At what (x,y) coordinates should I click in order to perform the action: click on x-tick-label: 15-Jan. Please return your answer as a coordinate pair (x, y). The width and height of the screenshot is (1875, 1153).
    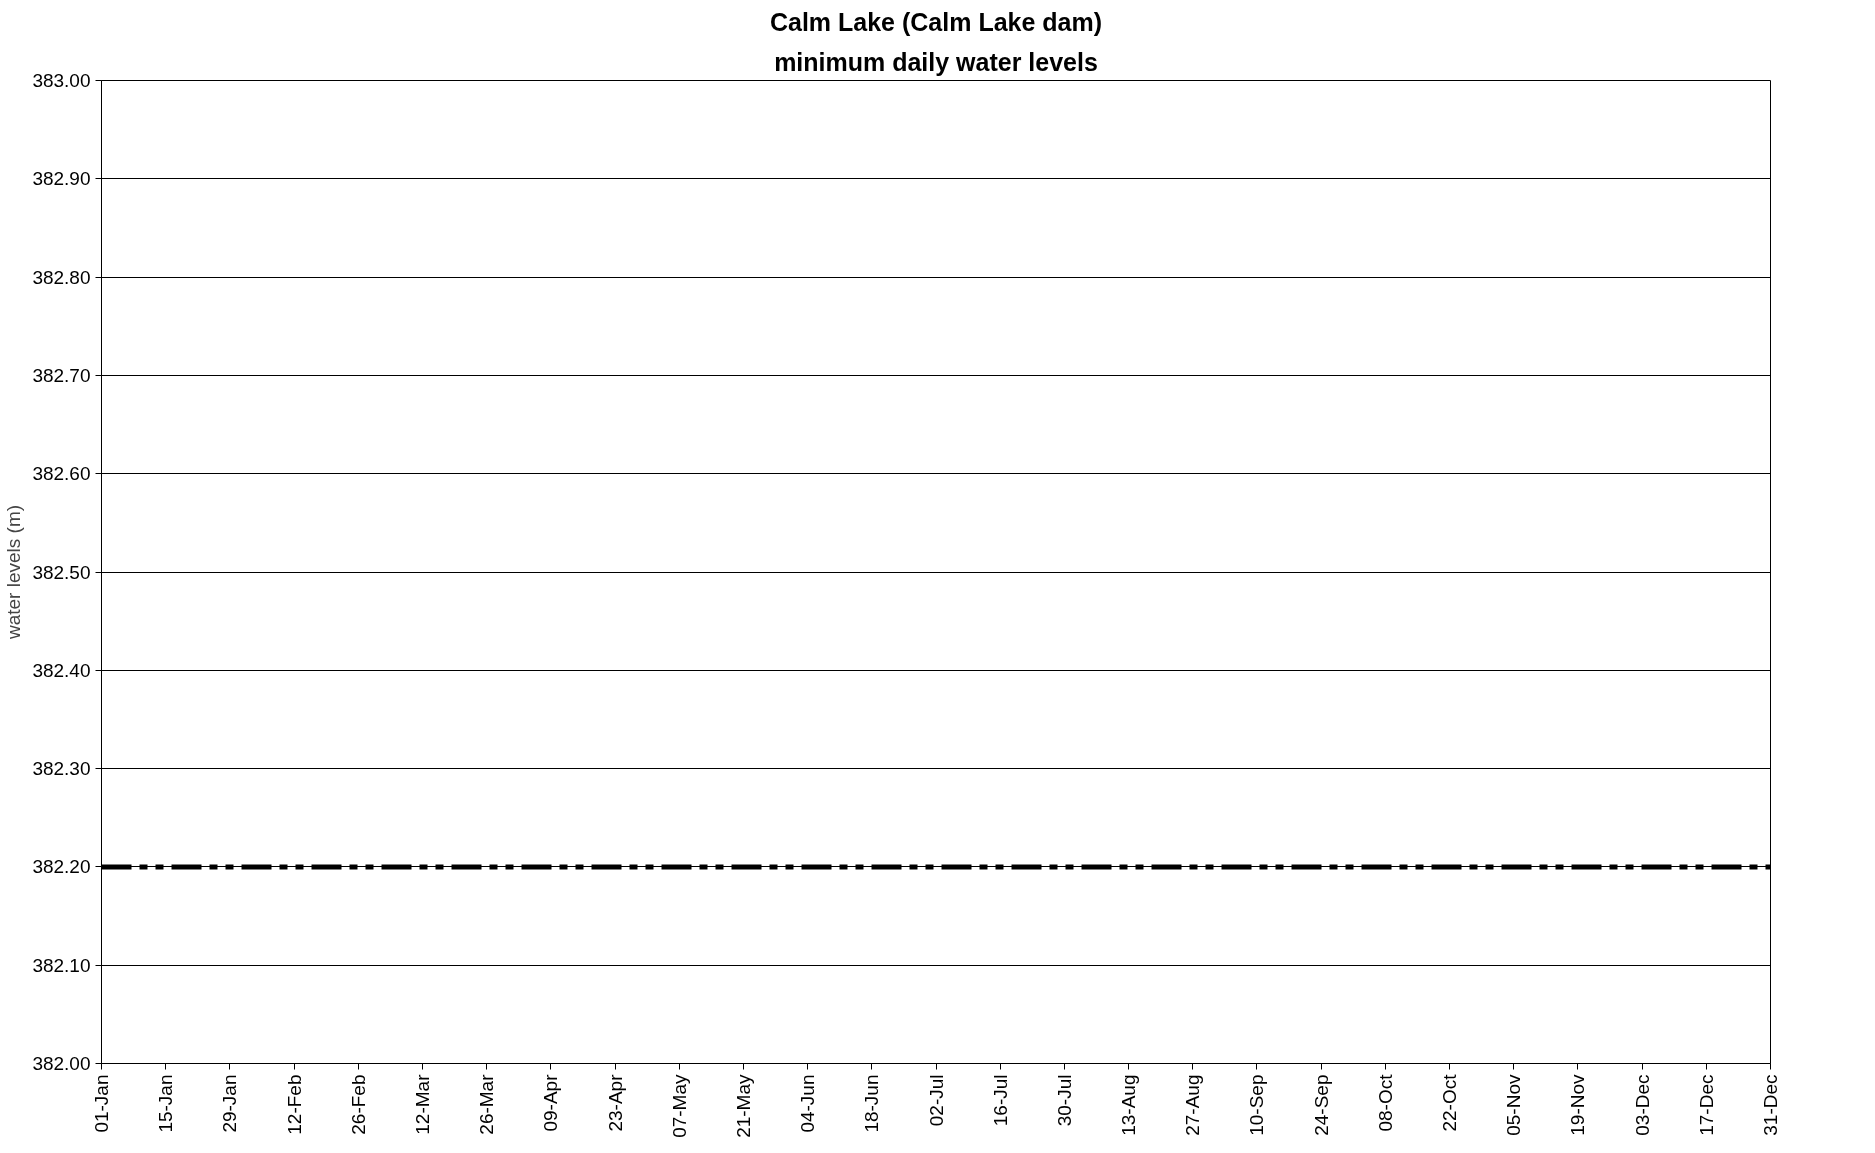
    Looking at the image, I should click on (166, 1103).